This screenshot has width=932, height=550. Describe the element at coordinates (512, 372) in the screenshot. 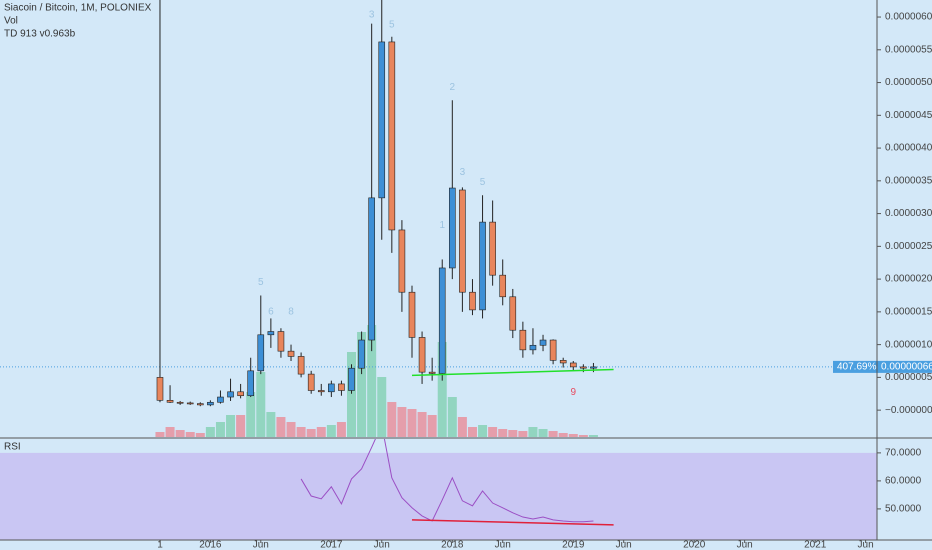

I see `support-line` at that location.